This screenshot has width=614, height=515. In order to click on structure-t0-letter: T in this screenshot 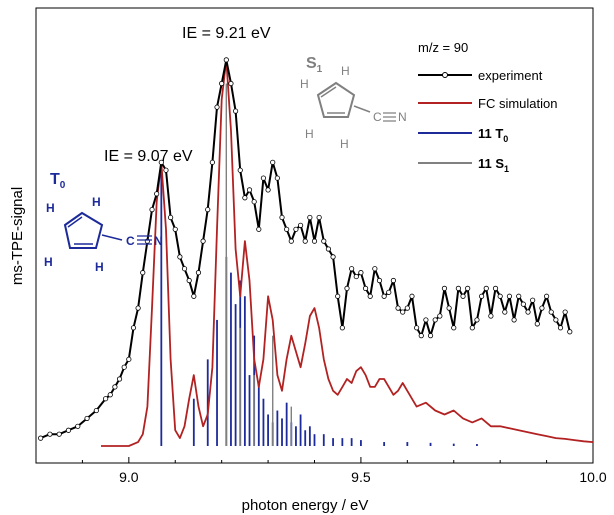, I will do `click(55, 179)`.